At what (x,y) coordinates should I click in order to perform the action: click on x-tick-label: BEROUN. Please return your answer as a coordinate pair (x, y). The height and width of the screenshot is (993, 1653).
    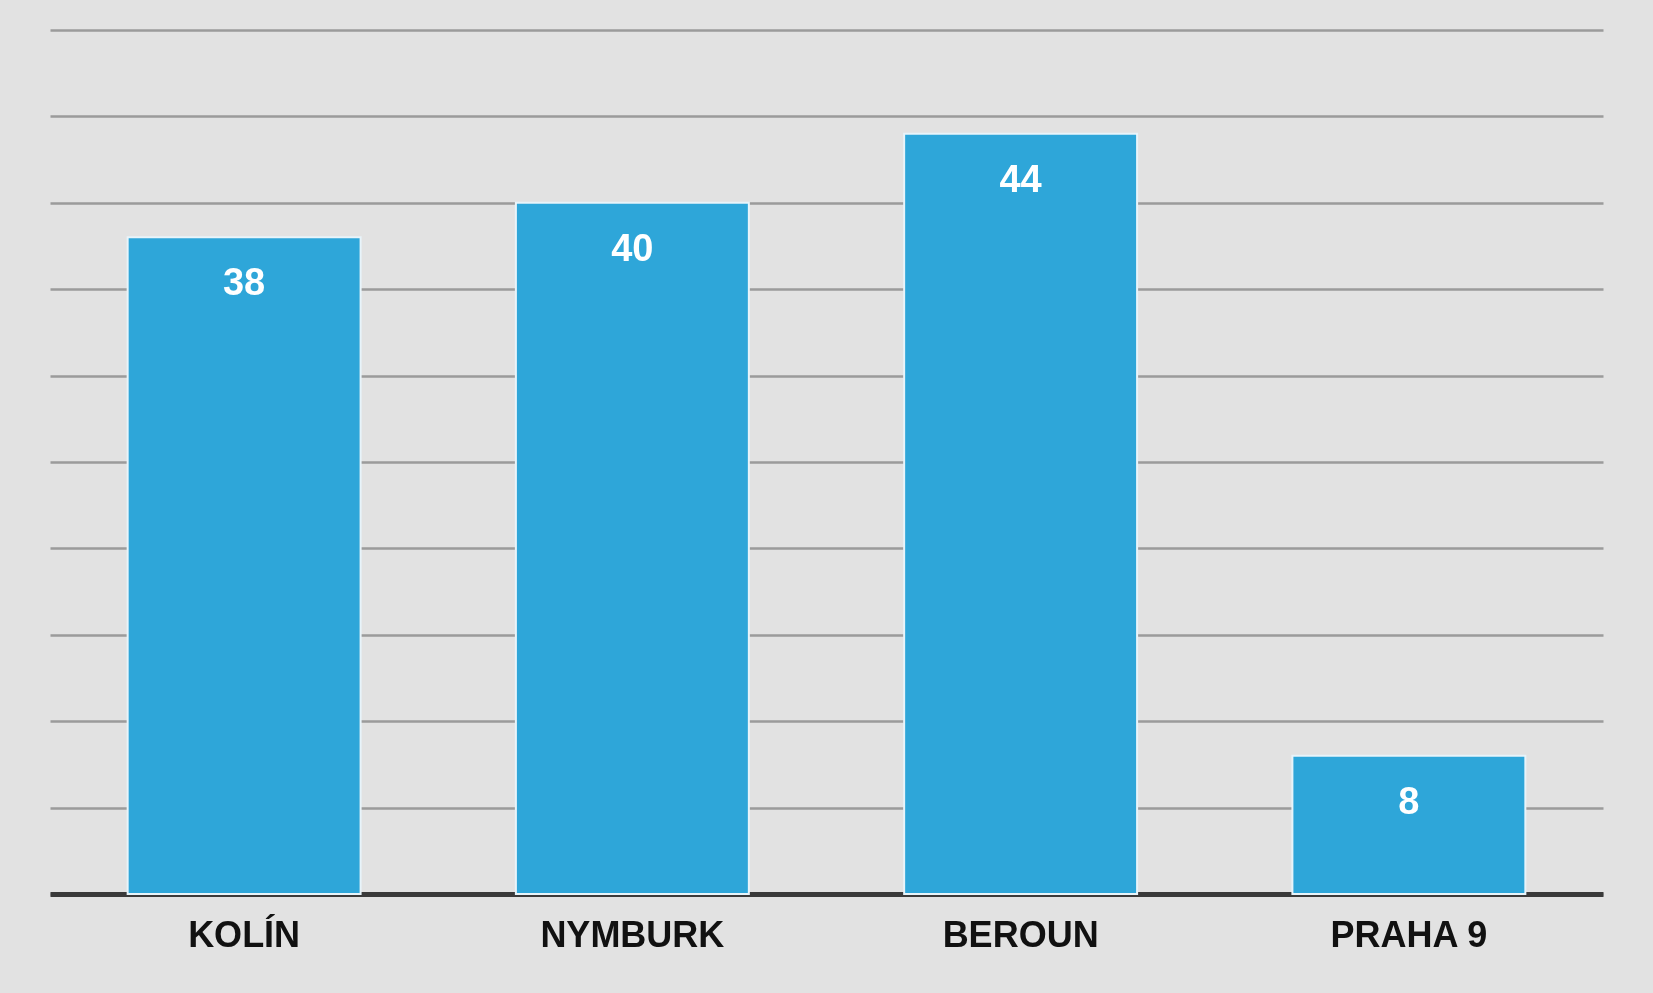
    Looking at the image, I should click on (1020, 934).